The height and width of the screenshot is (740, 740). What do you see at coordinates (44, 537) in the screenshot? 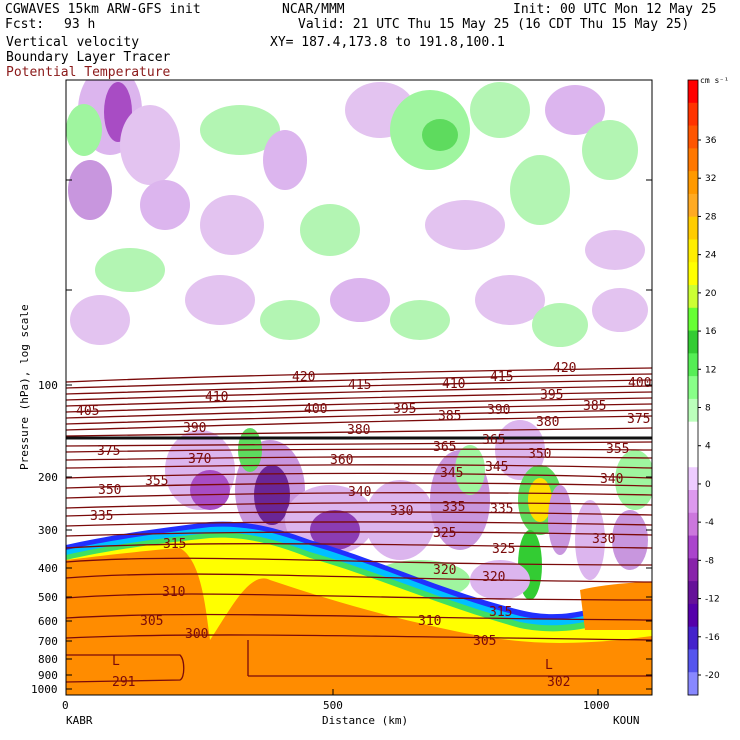
I see `y-tick-labels: 100 200 300 400 500 600 700 800 900 1000` at bounding box center [44, 537].